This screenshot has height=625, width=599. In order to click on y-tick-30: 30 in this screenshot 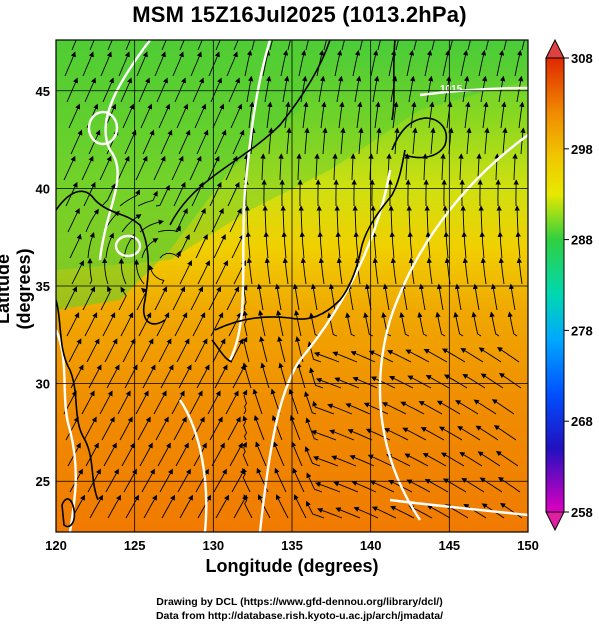, I will do `click(43, 384)`.